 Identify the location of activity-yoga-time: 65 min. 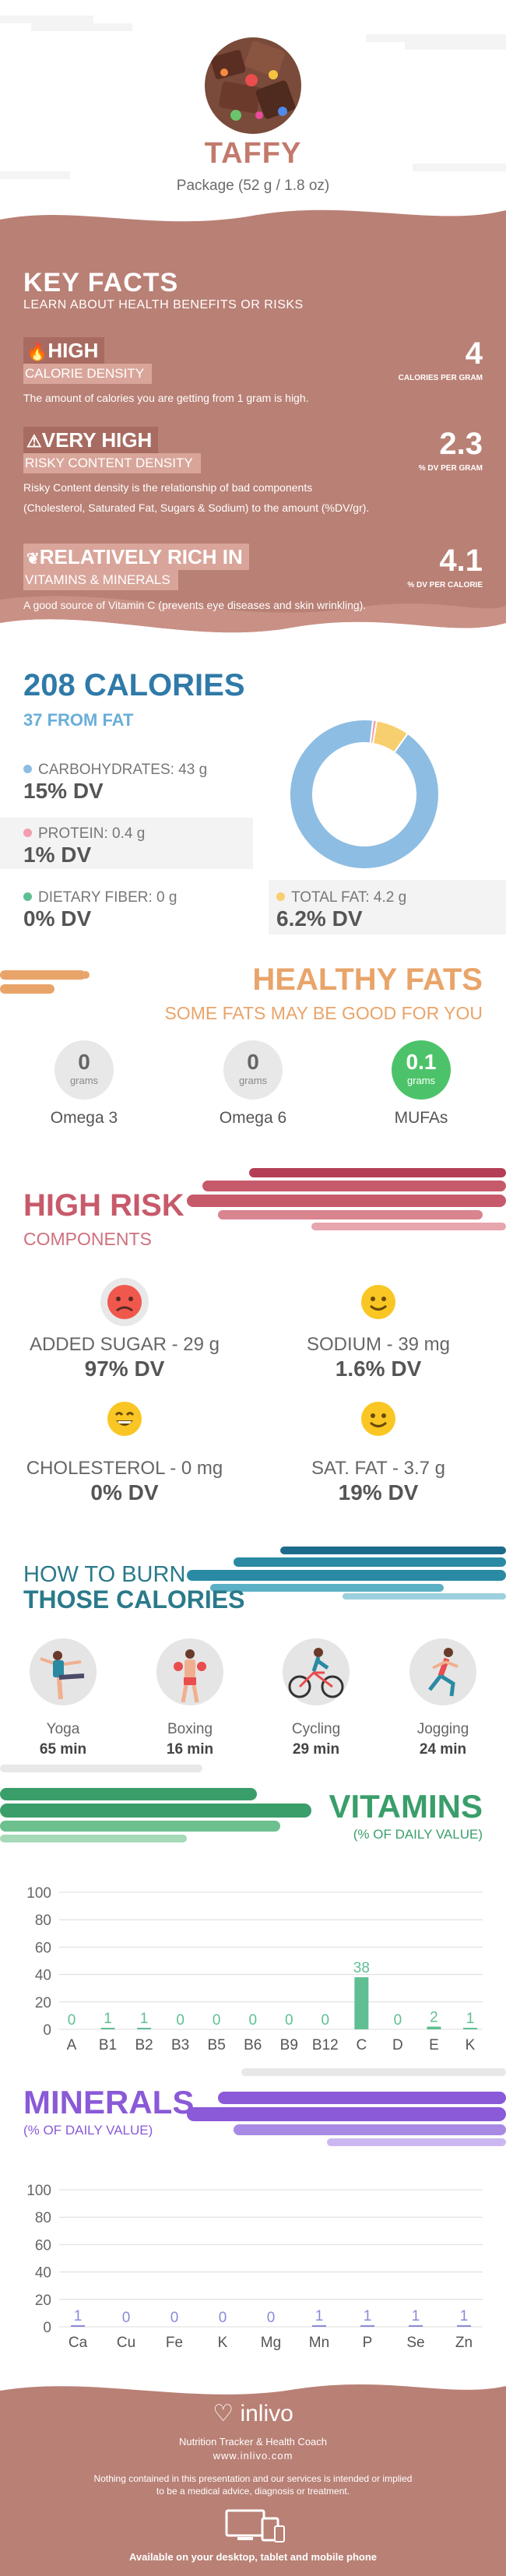
(63, 1749).